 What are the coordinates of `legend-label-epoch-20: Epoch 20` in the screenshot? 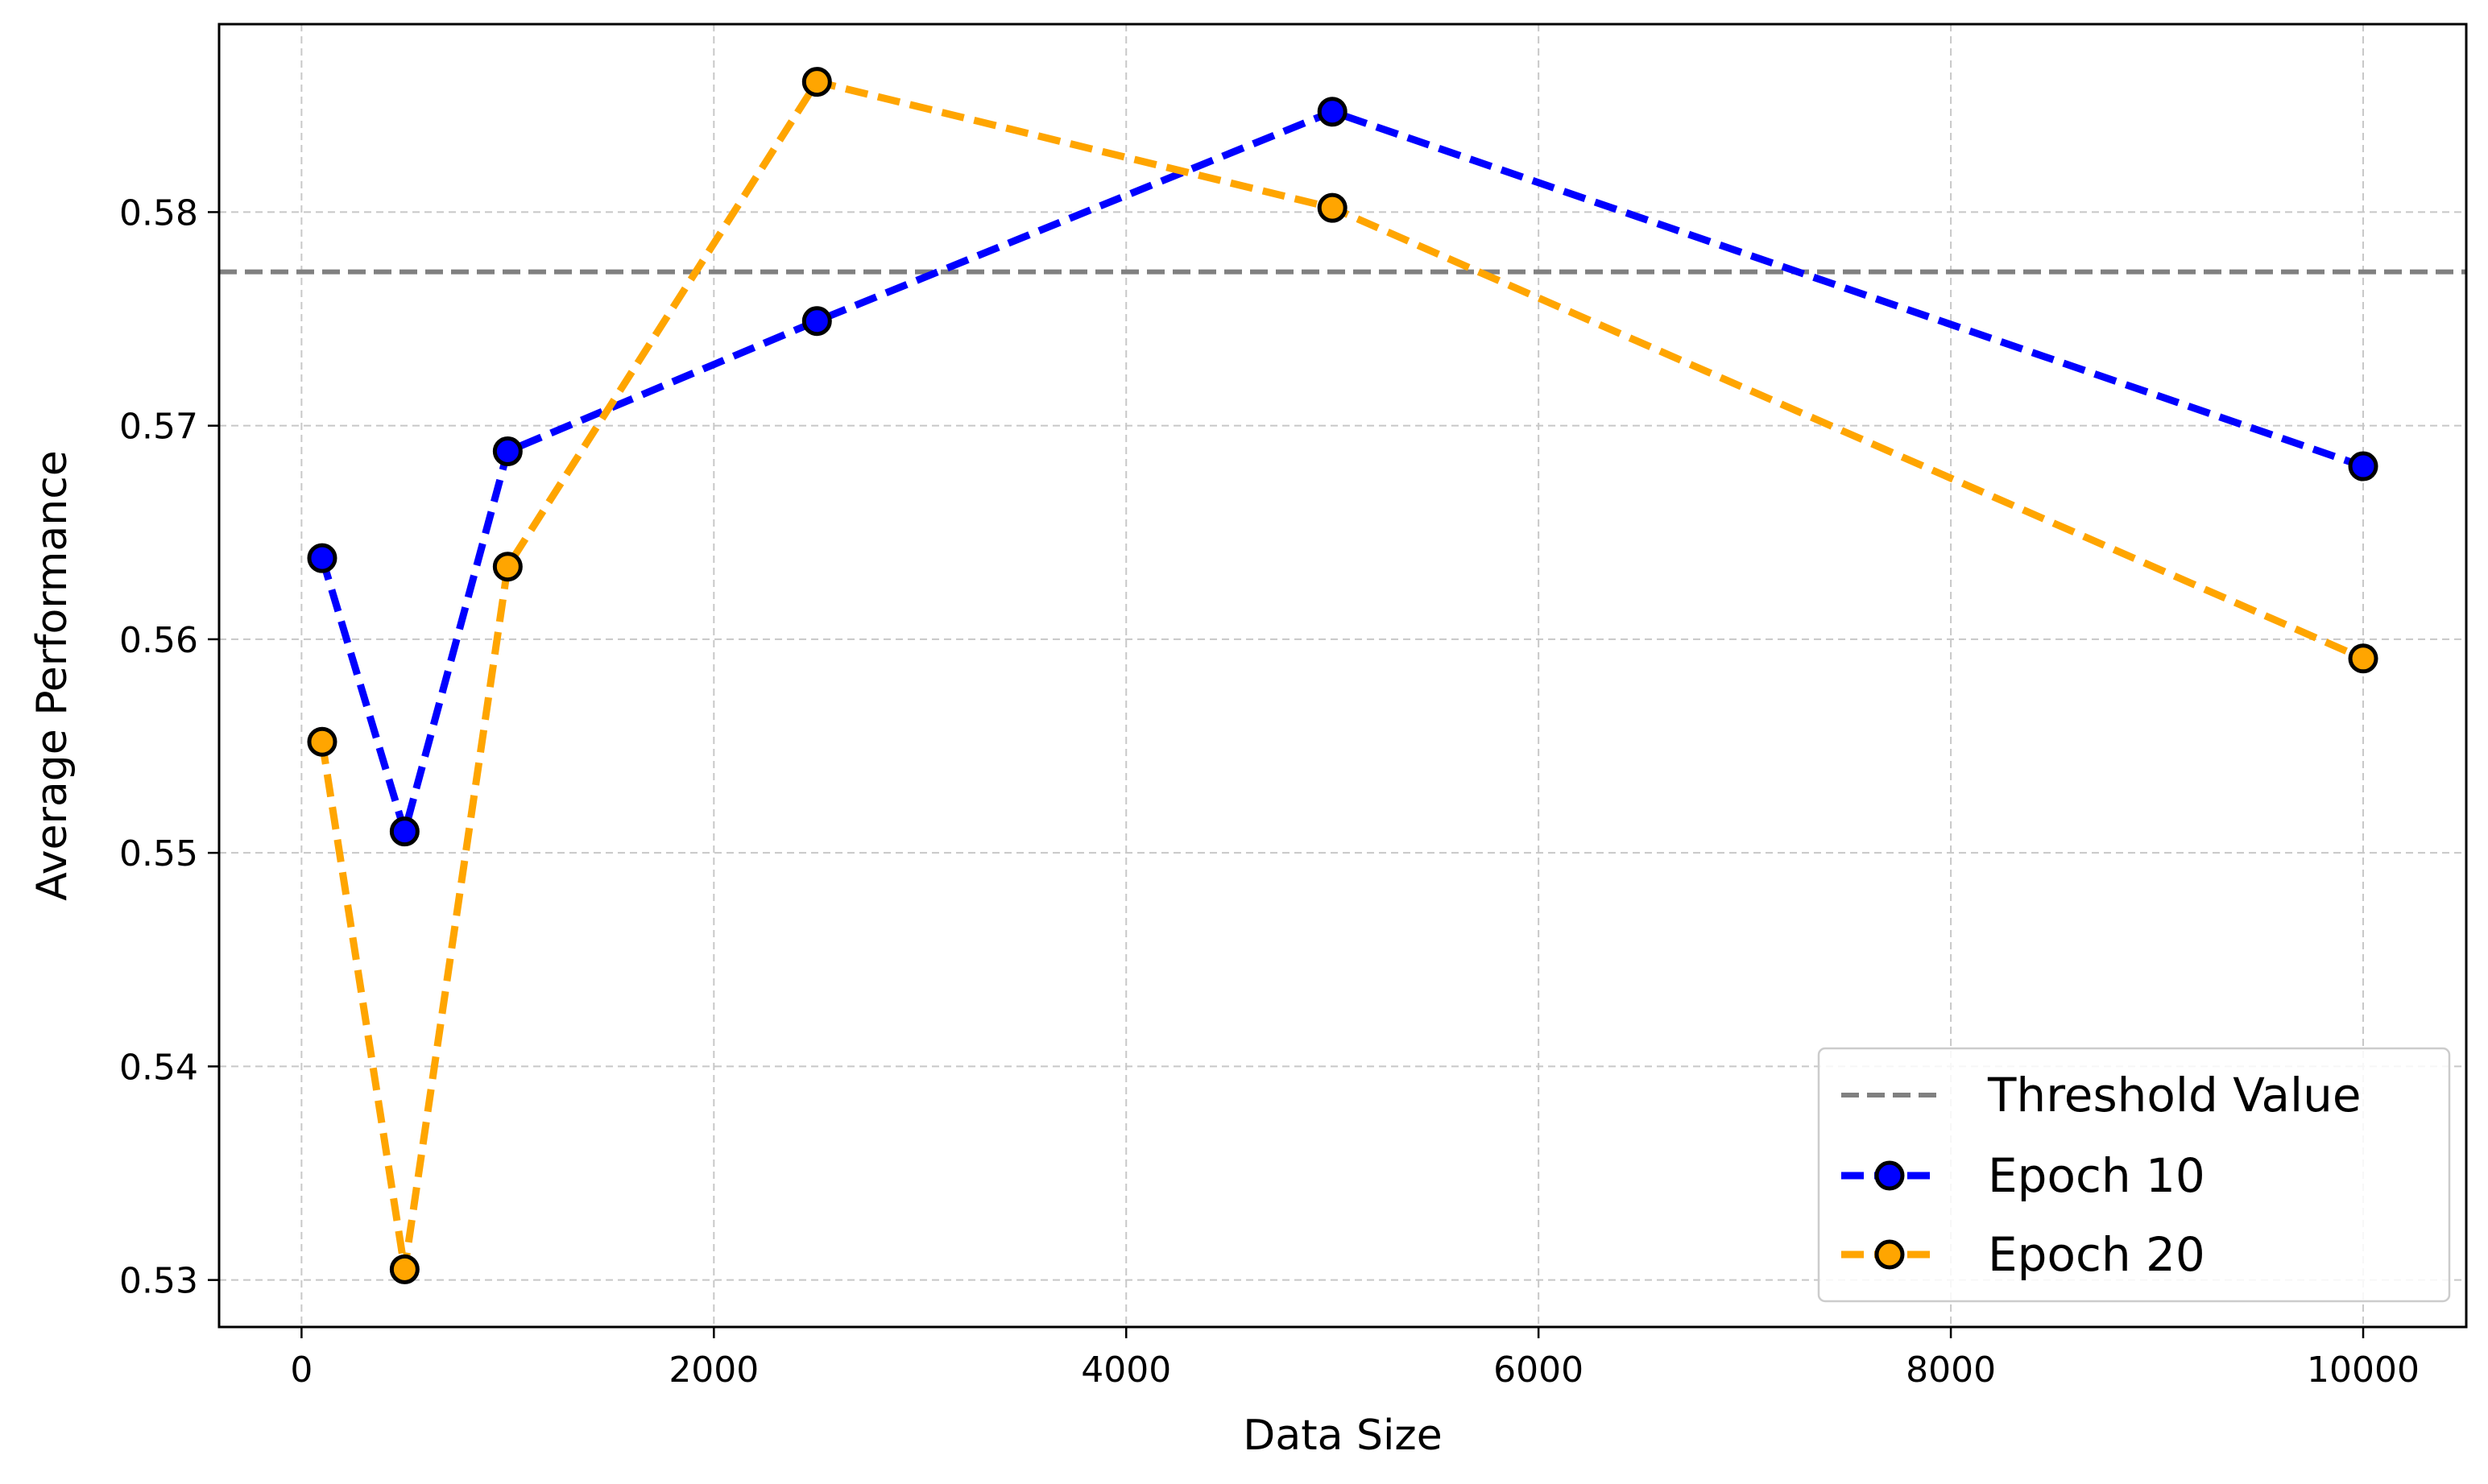 It's located at (2096, 1254).